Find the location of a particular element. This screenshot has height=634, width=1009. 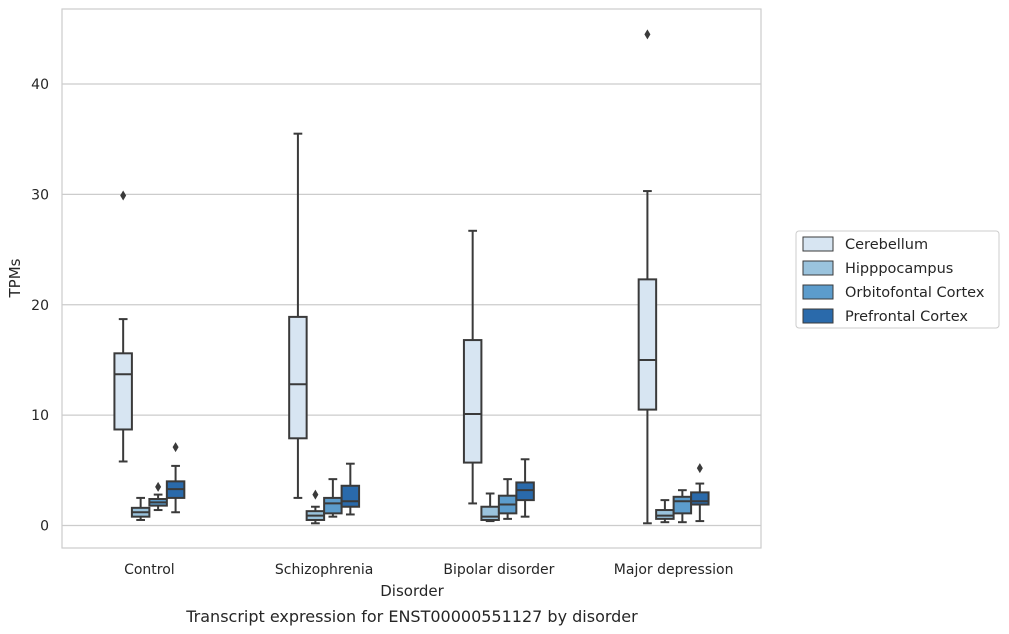

y-tick-label: 10 is located at coordinates (40, 416).